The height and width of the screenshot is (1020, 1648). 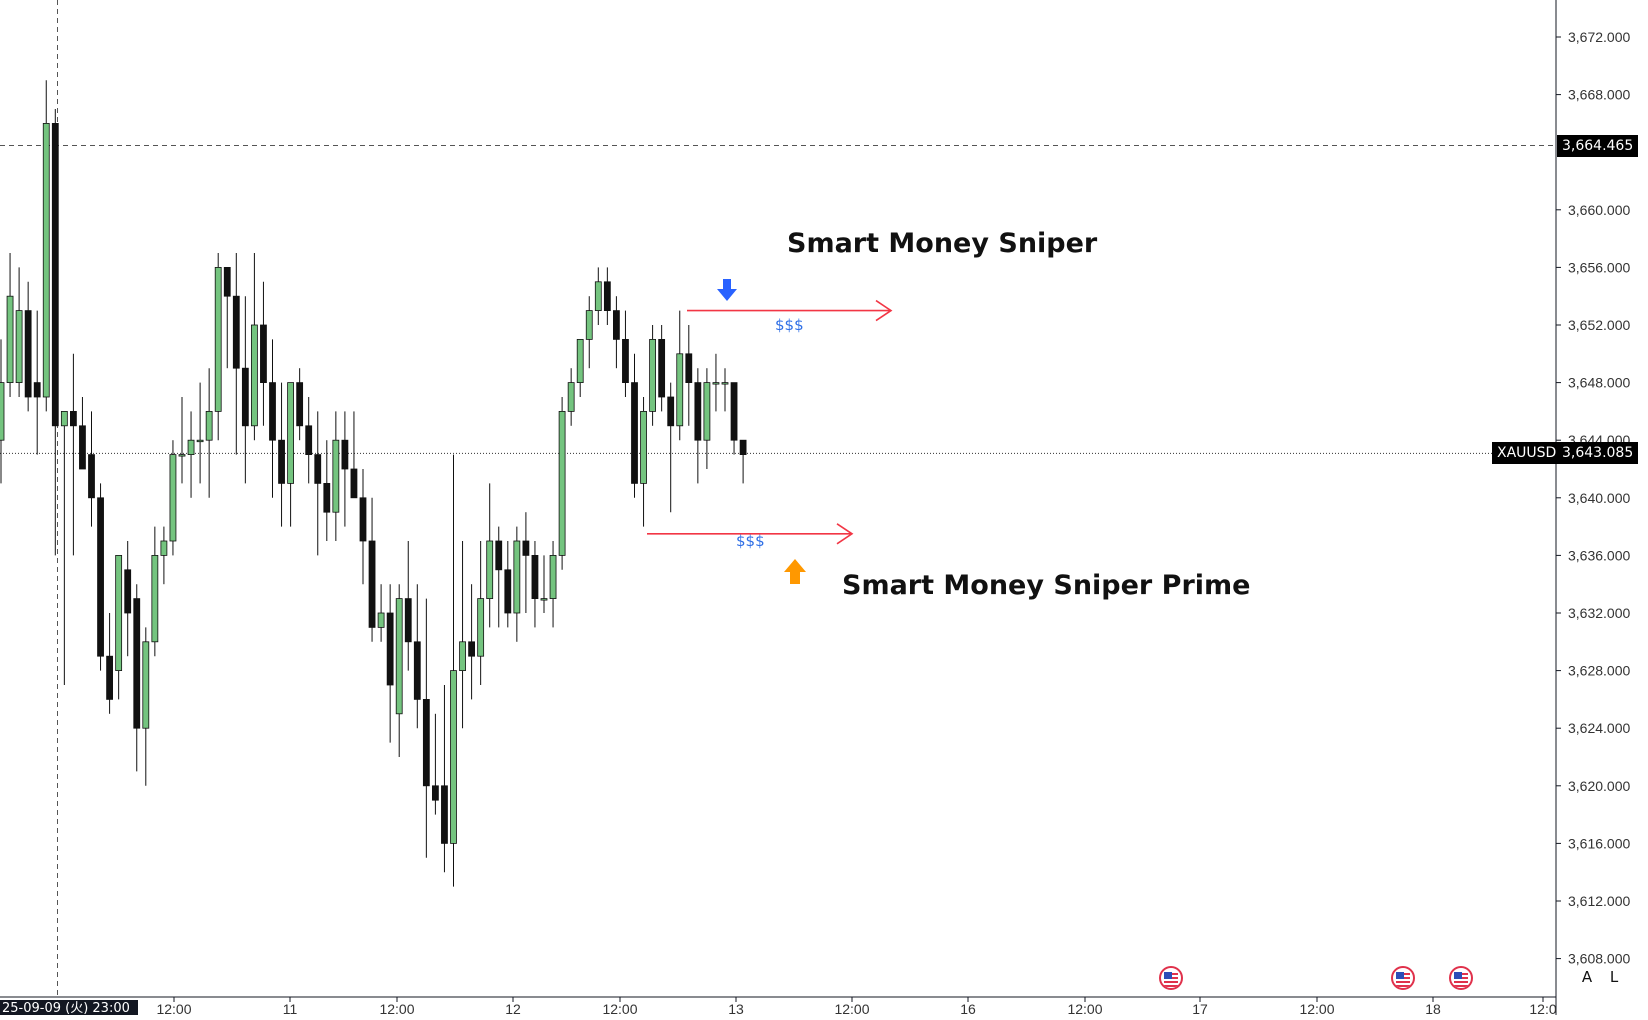 I want to click on last-price-label: 3,643.085, so click(x=1598, y=453).